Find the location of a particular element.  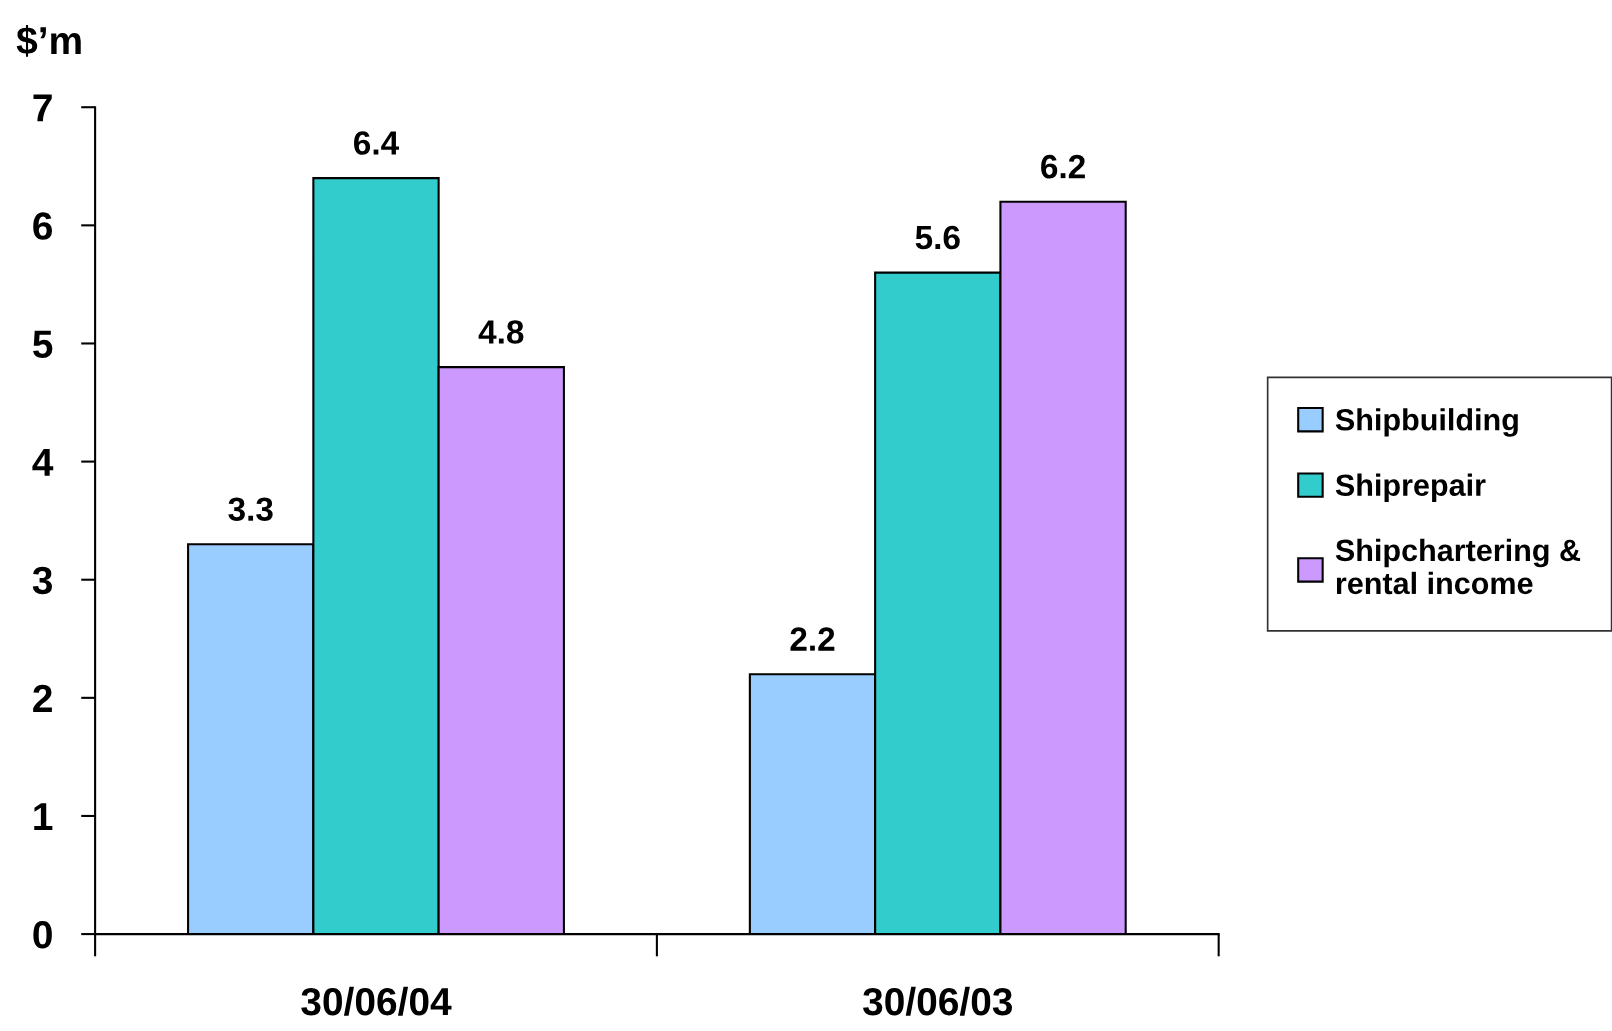

data-label: 6.2 is located at coordinates (1063, 166).